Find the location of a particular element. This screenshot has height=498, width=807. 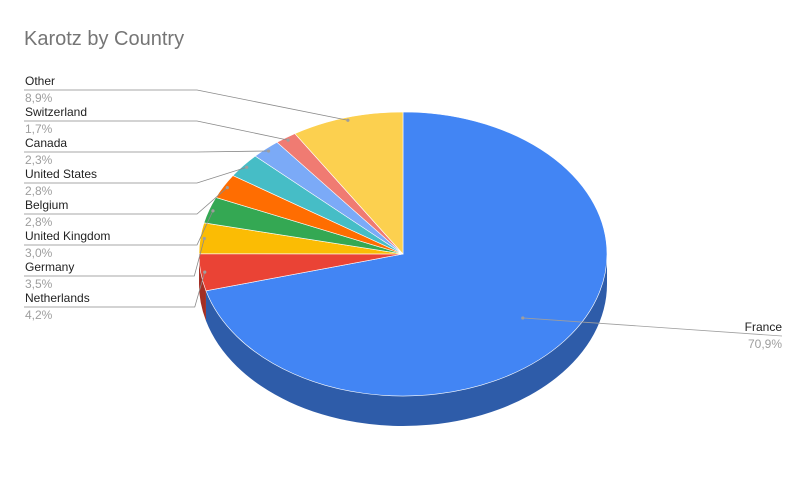

slice-percent: 8,9% is located at coordinates (39, 98).